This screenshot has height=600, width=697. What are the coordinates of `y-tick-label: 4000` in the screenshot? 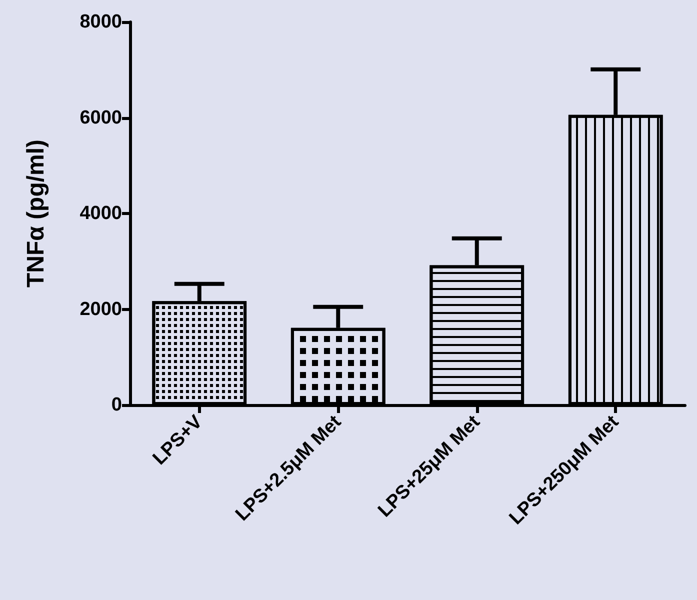 It's located at (101, 213).